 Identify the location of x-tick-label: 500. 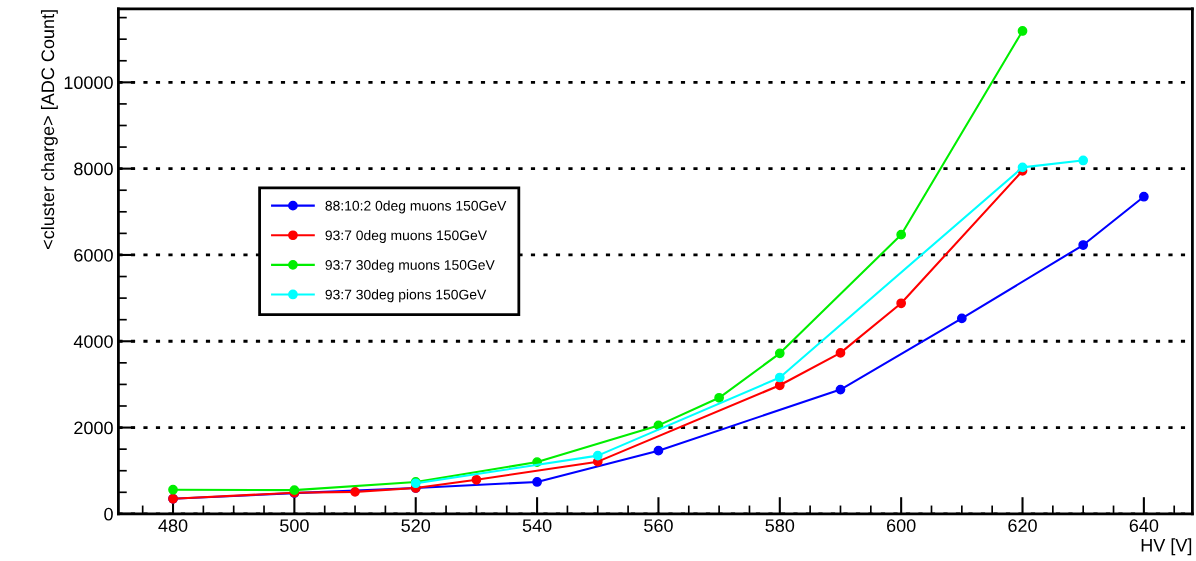
(294, 525).